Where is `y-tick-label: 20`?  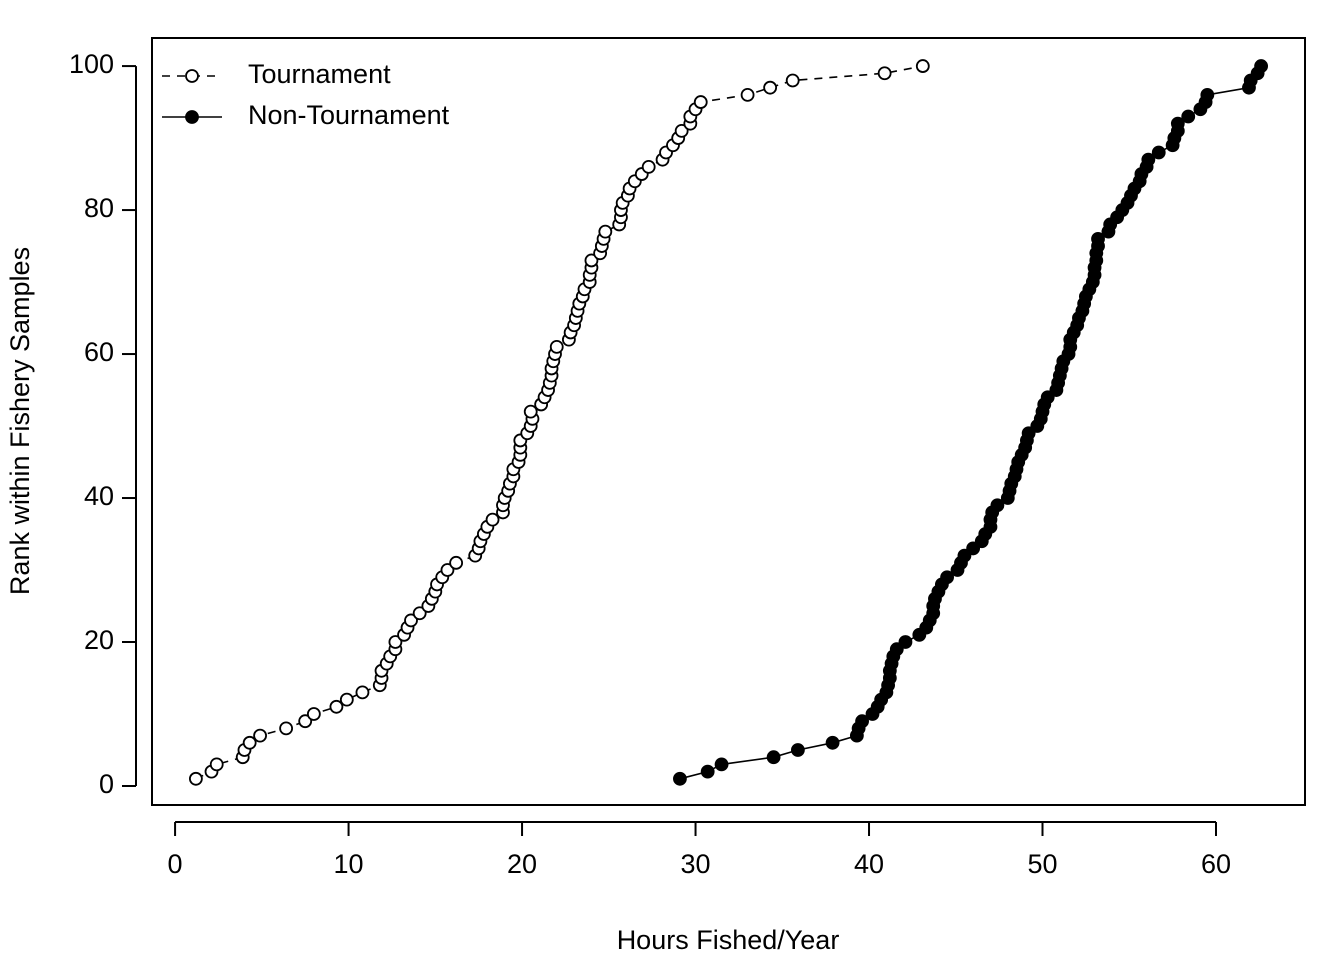 y-tick-label: 20 is located at coordinates (99, 640).